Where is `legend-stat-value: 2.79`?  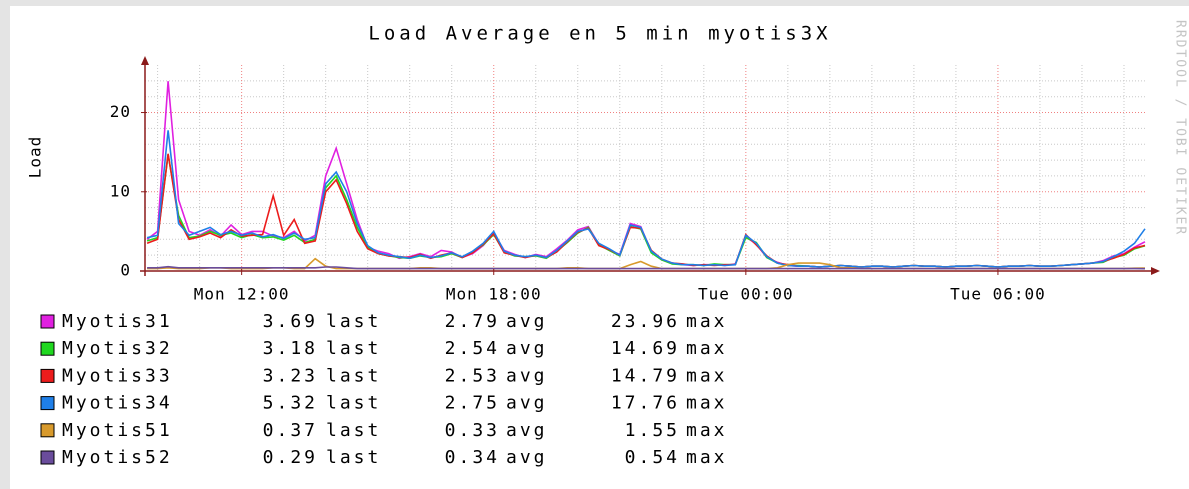 legend-stat-value: 2.79 is located at coordinates (472, 321).